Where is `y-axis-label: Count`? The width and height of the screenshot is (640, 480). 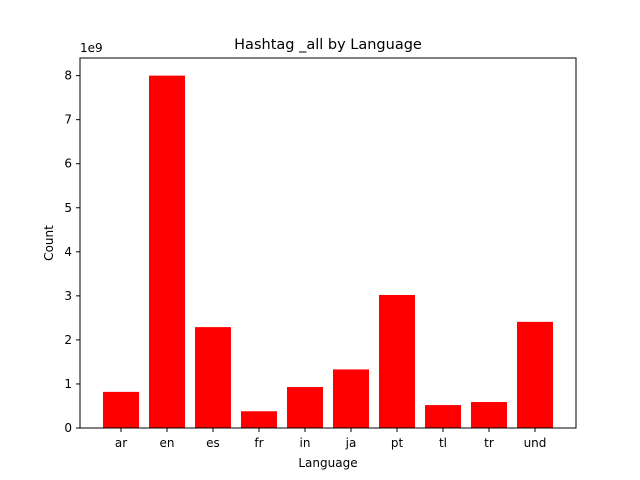 y-axis-label: Count is located at coordinates (49, 243).